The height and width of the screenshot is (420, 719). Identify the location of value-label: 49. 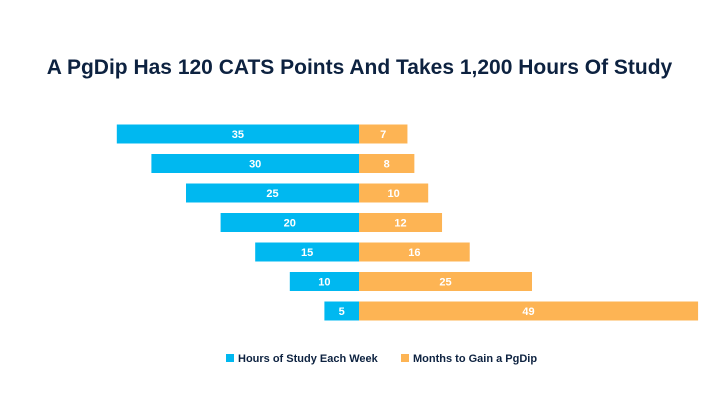
(528, 312).